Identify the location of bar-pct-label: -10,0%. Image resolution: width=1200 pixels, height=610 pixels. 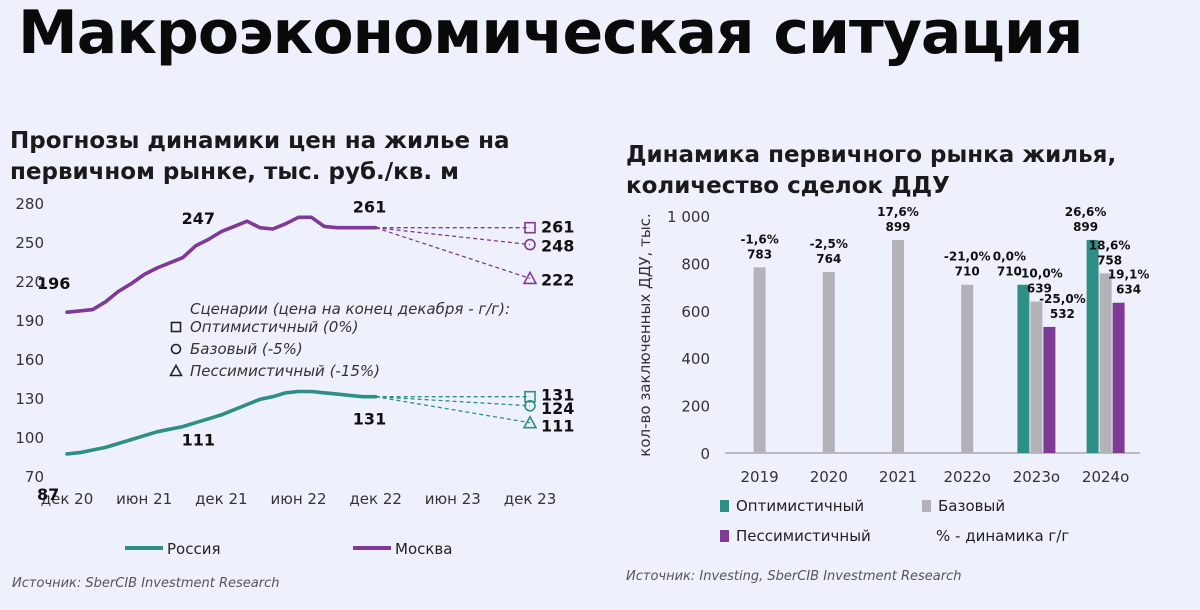
(1039, 274).